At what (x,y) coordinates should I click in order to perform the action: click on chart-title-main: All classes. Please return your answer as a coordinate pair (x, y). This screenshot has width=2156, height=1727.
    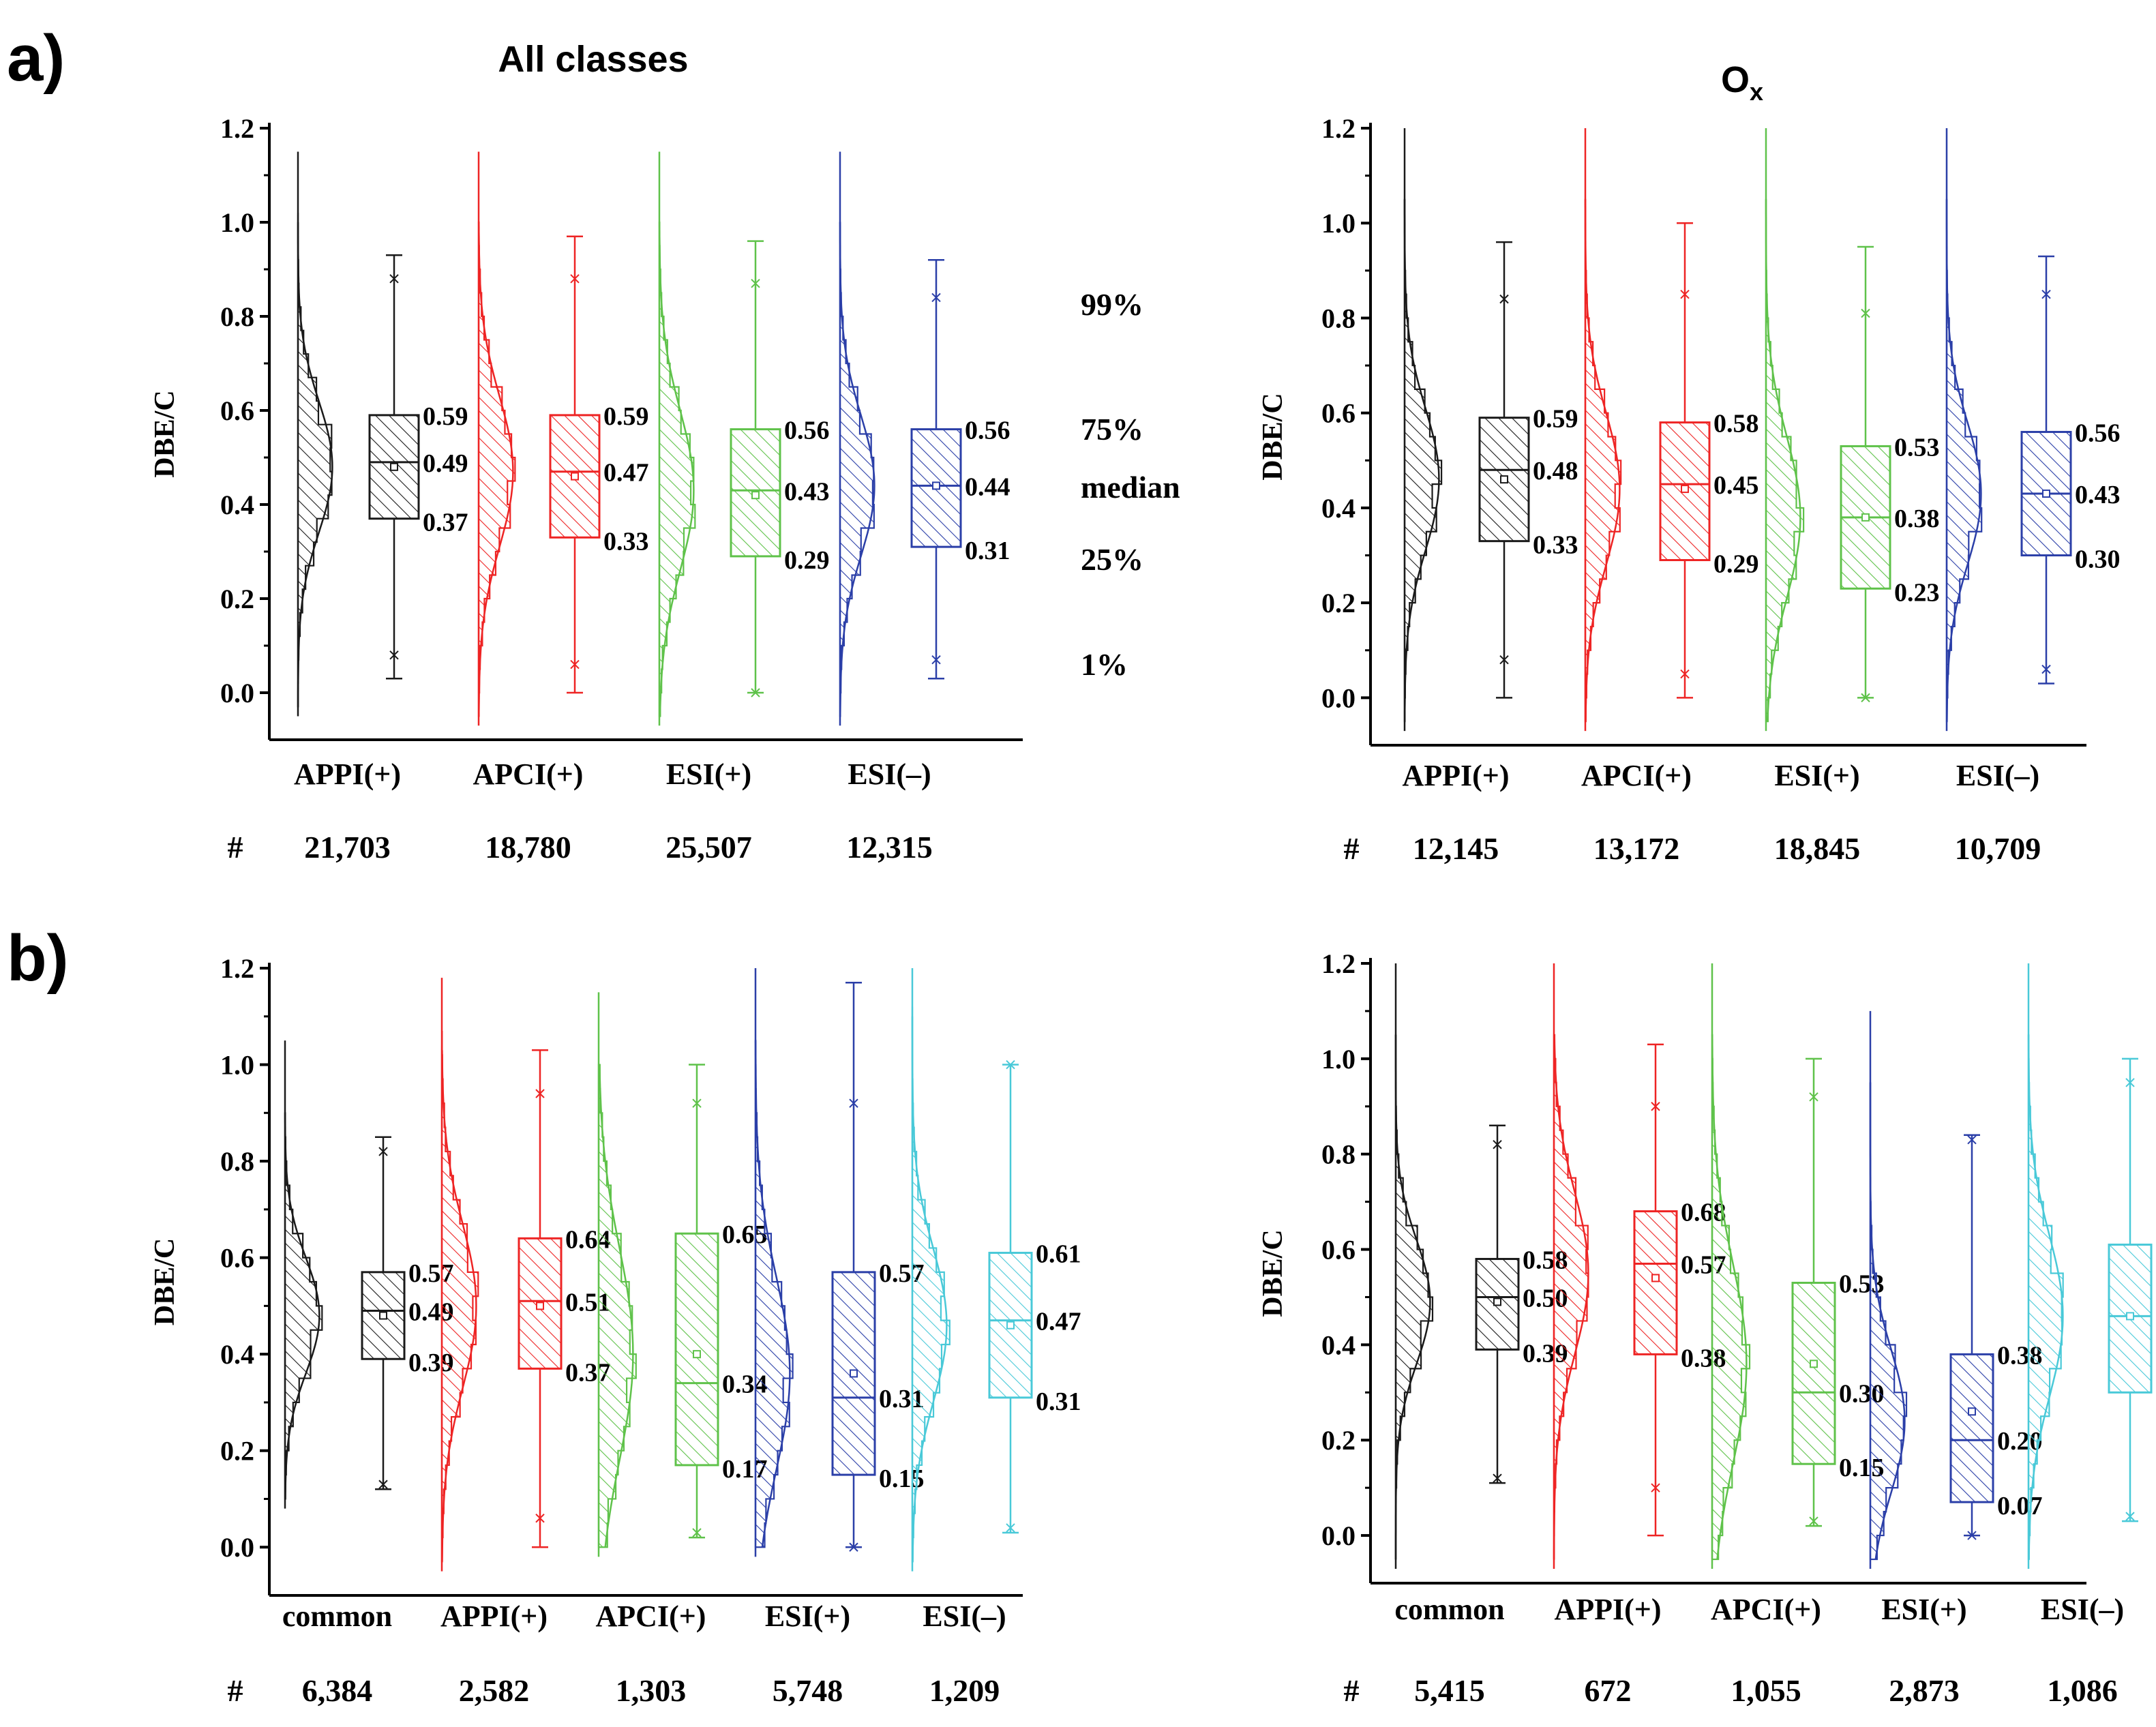
    Looking at the image, I should click on (593, 60).